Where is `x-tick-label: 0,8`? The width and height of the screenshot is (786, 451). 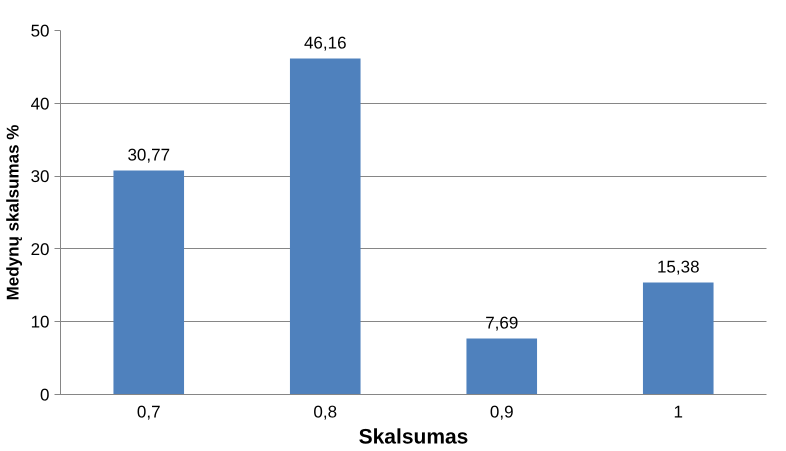
x-tick-label: 0,8 is located at coordinates (325, 412).